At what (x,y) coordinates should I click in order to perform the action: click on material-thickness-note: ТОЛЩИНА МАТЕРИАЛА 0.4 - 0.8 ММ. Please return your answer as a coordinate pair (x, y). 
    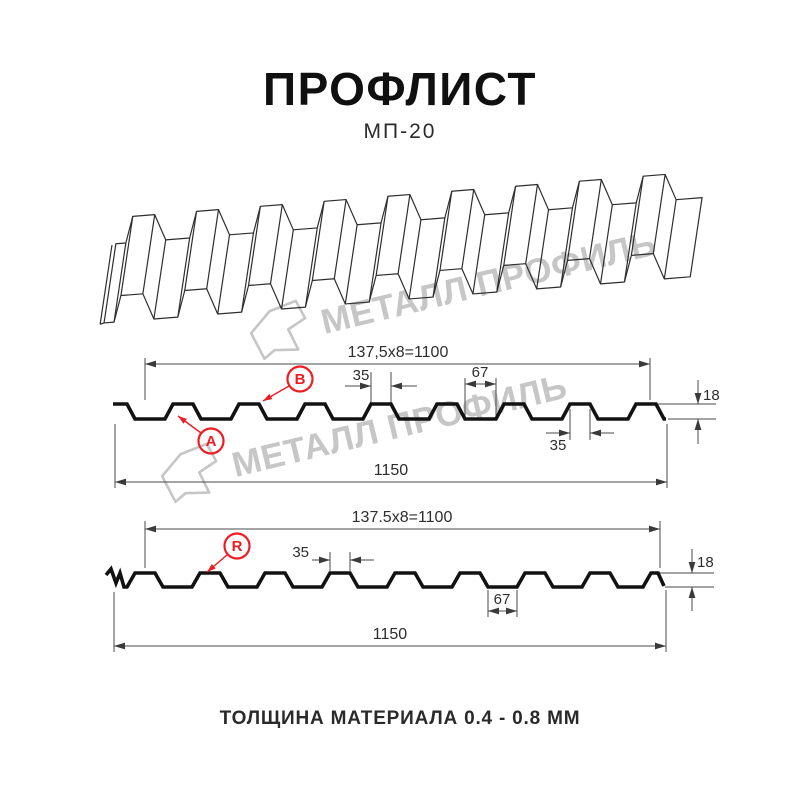
    Looking at the image, I should click on (400, 718).